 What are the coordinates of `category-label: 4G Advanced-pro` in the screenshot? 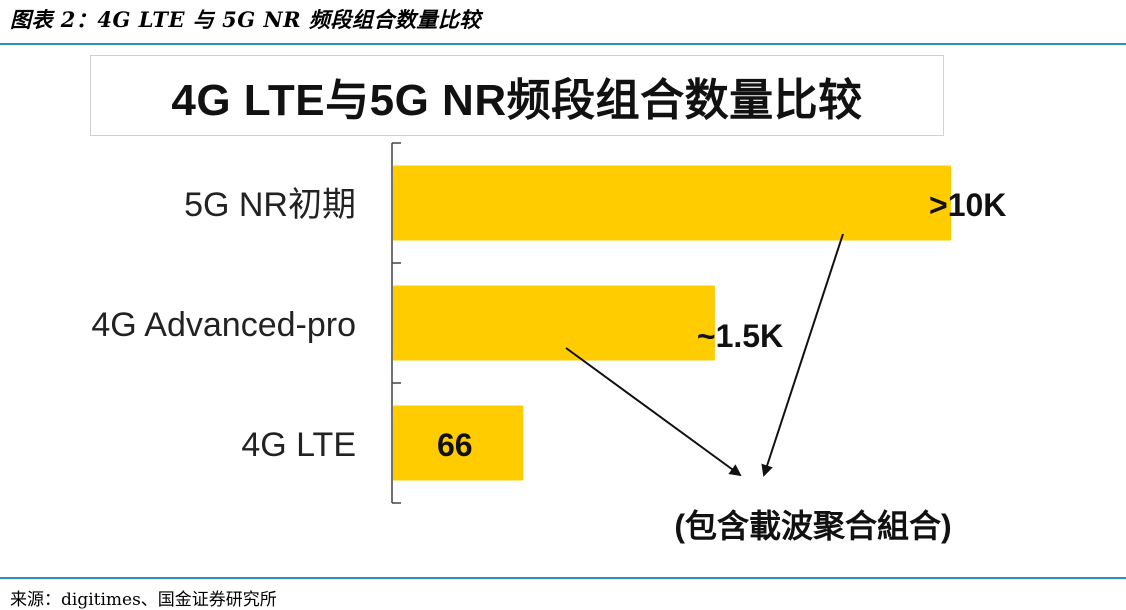 It's located at (223, 325).